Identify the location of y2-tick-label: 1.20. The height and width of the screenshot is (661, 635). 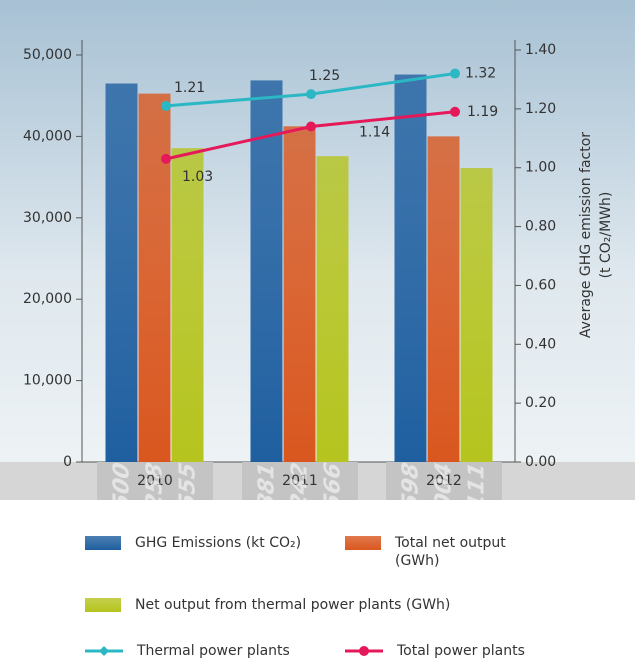
(540, 109).